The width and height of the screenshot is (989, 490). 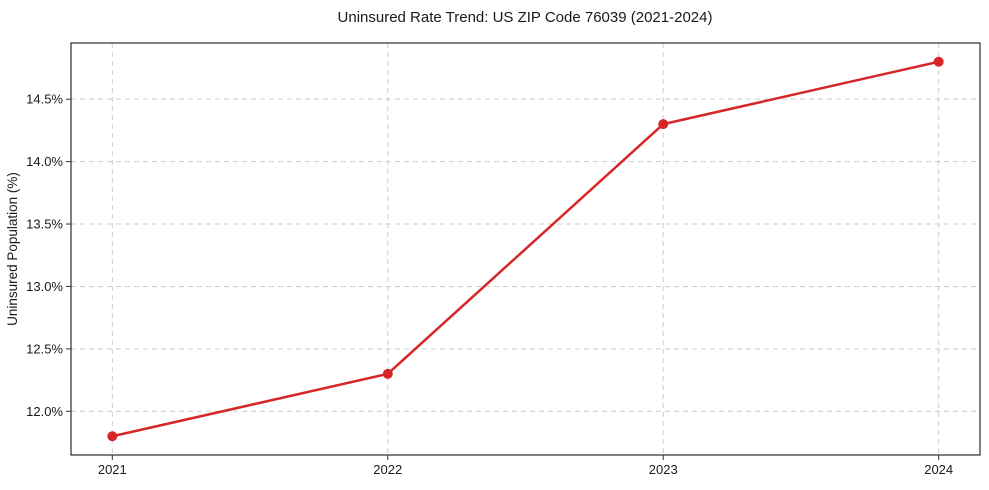 I want to click on y-tick-label: 14.0%, so click(x=44, y=161).